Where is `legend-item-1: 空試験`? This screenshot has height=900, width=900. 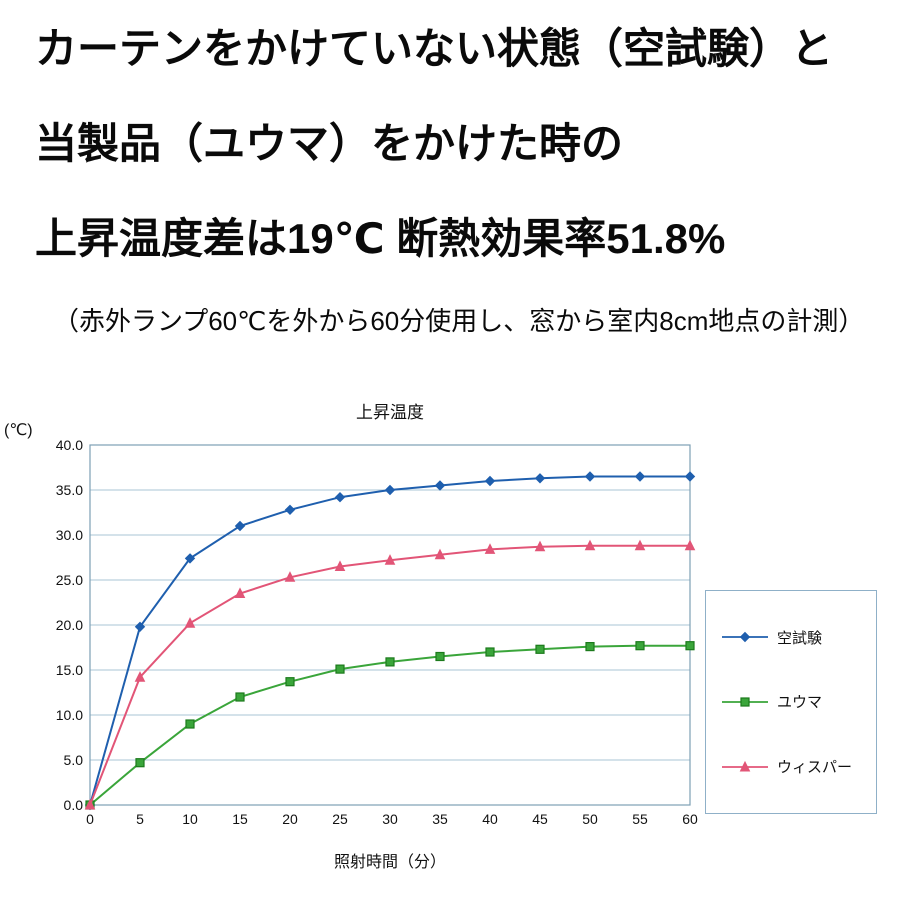
legend-item-1: 空試験 is located at coordinates (791, 637).